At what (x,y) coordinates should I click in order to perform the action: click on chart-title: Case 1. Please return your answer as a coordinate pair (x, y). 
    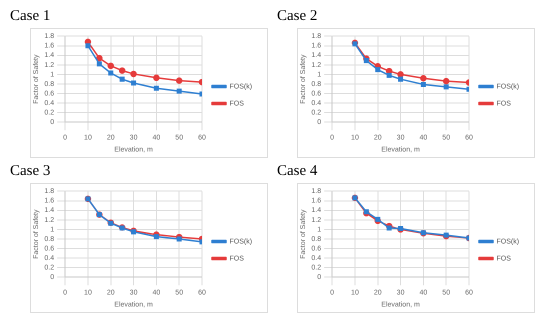
    Looking at the image, I should click on (30, 17).